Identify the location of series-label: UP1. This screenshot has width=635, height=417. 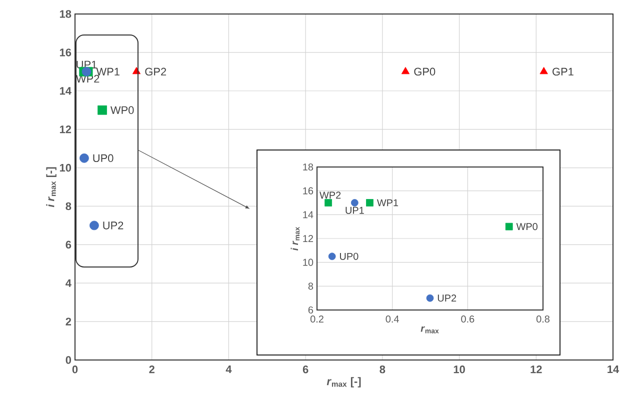
(355, 210).